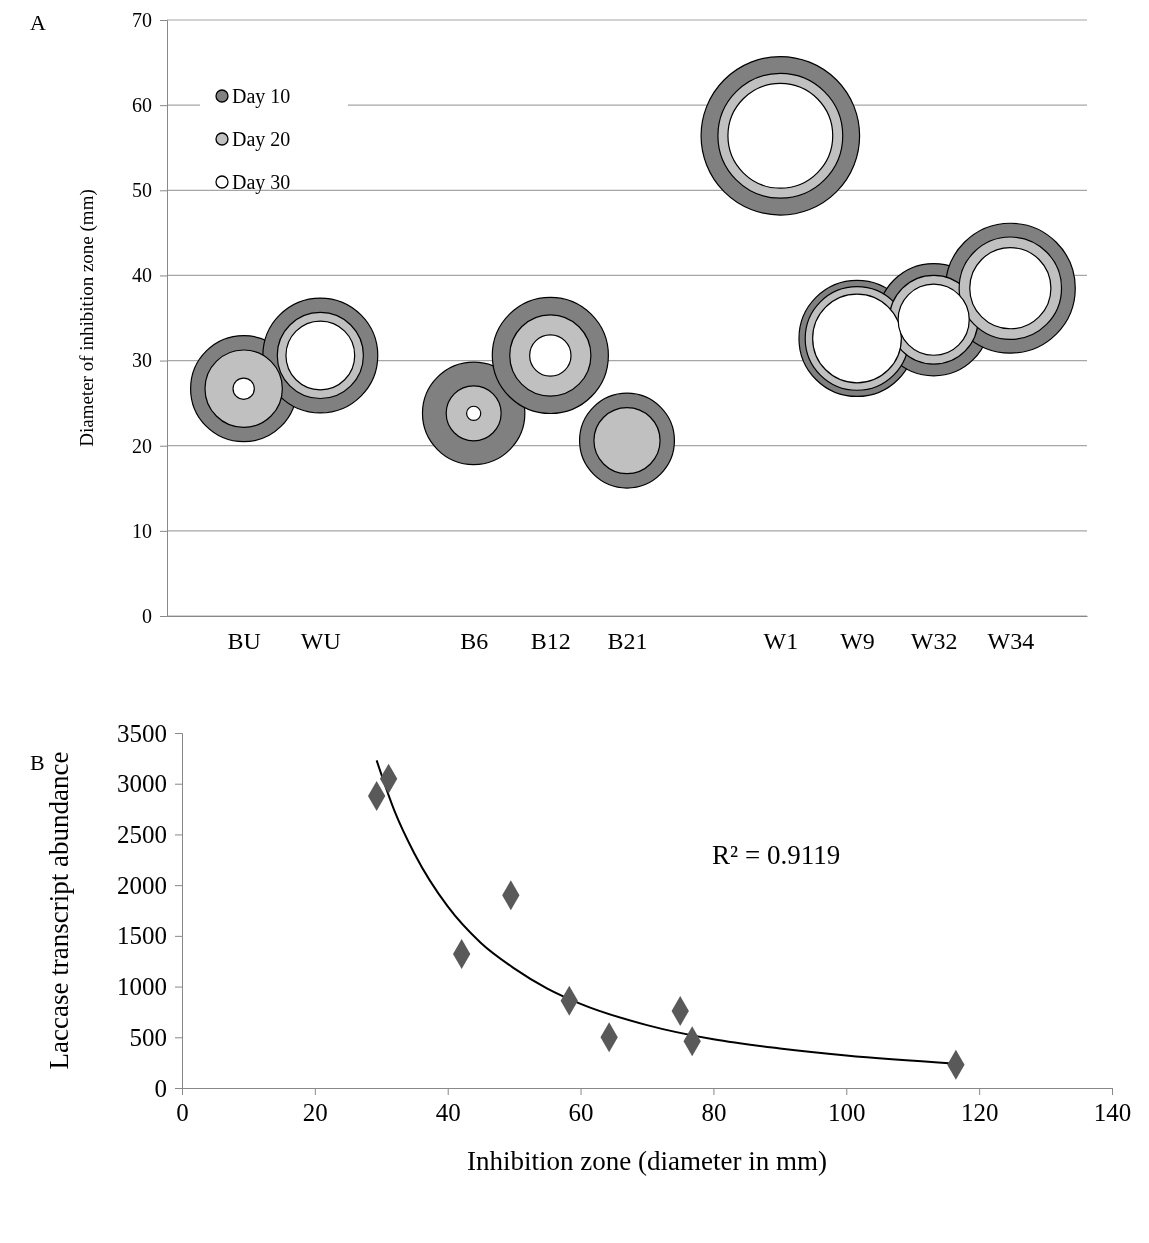 The width and height of the screenshot is (1149, 1243). I want to click on x-tick-label: BU, so click(244, 641).